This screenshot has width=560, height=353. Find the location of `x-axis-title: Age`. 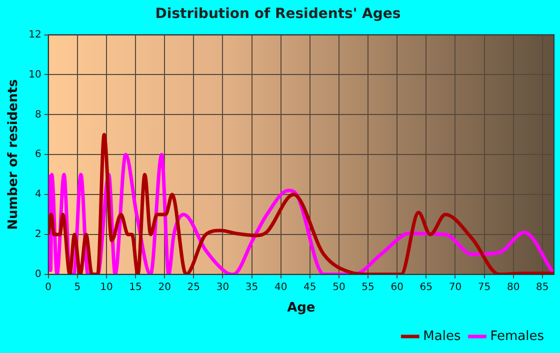

x-axis-title: Age is located at coordinates (301, 308).